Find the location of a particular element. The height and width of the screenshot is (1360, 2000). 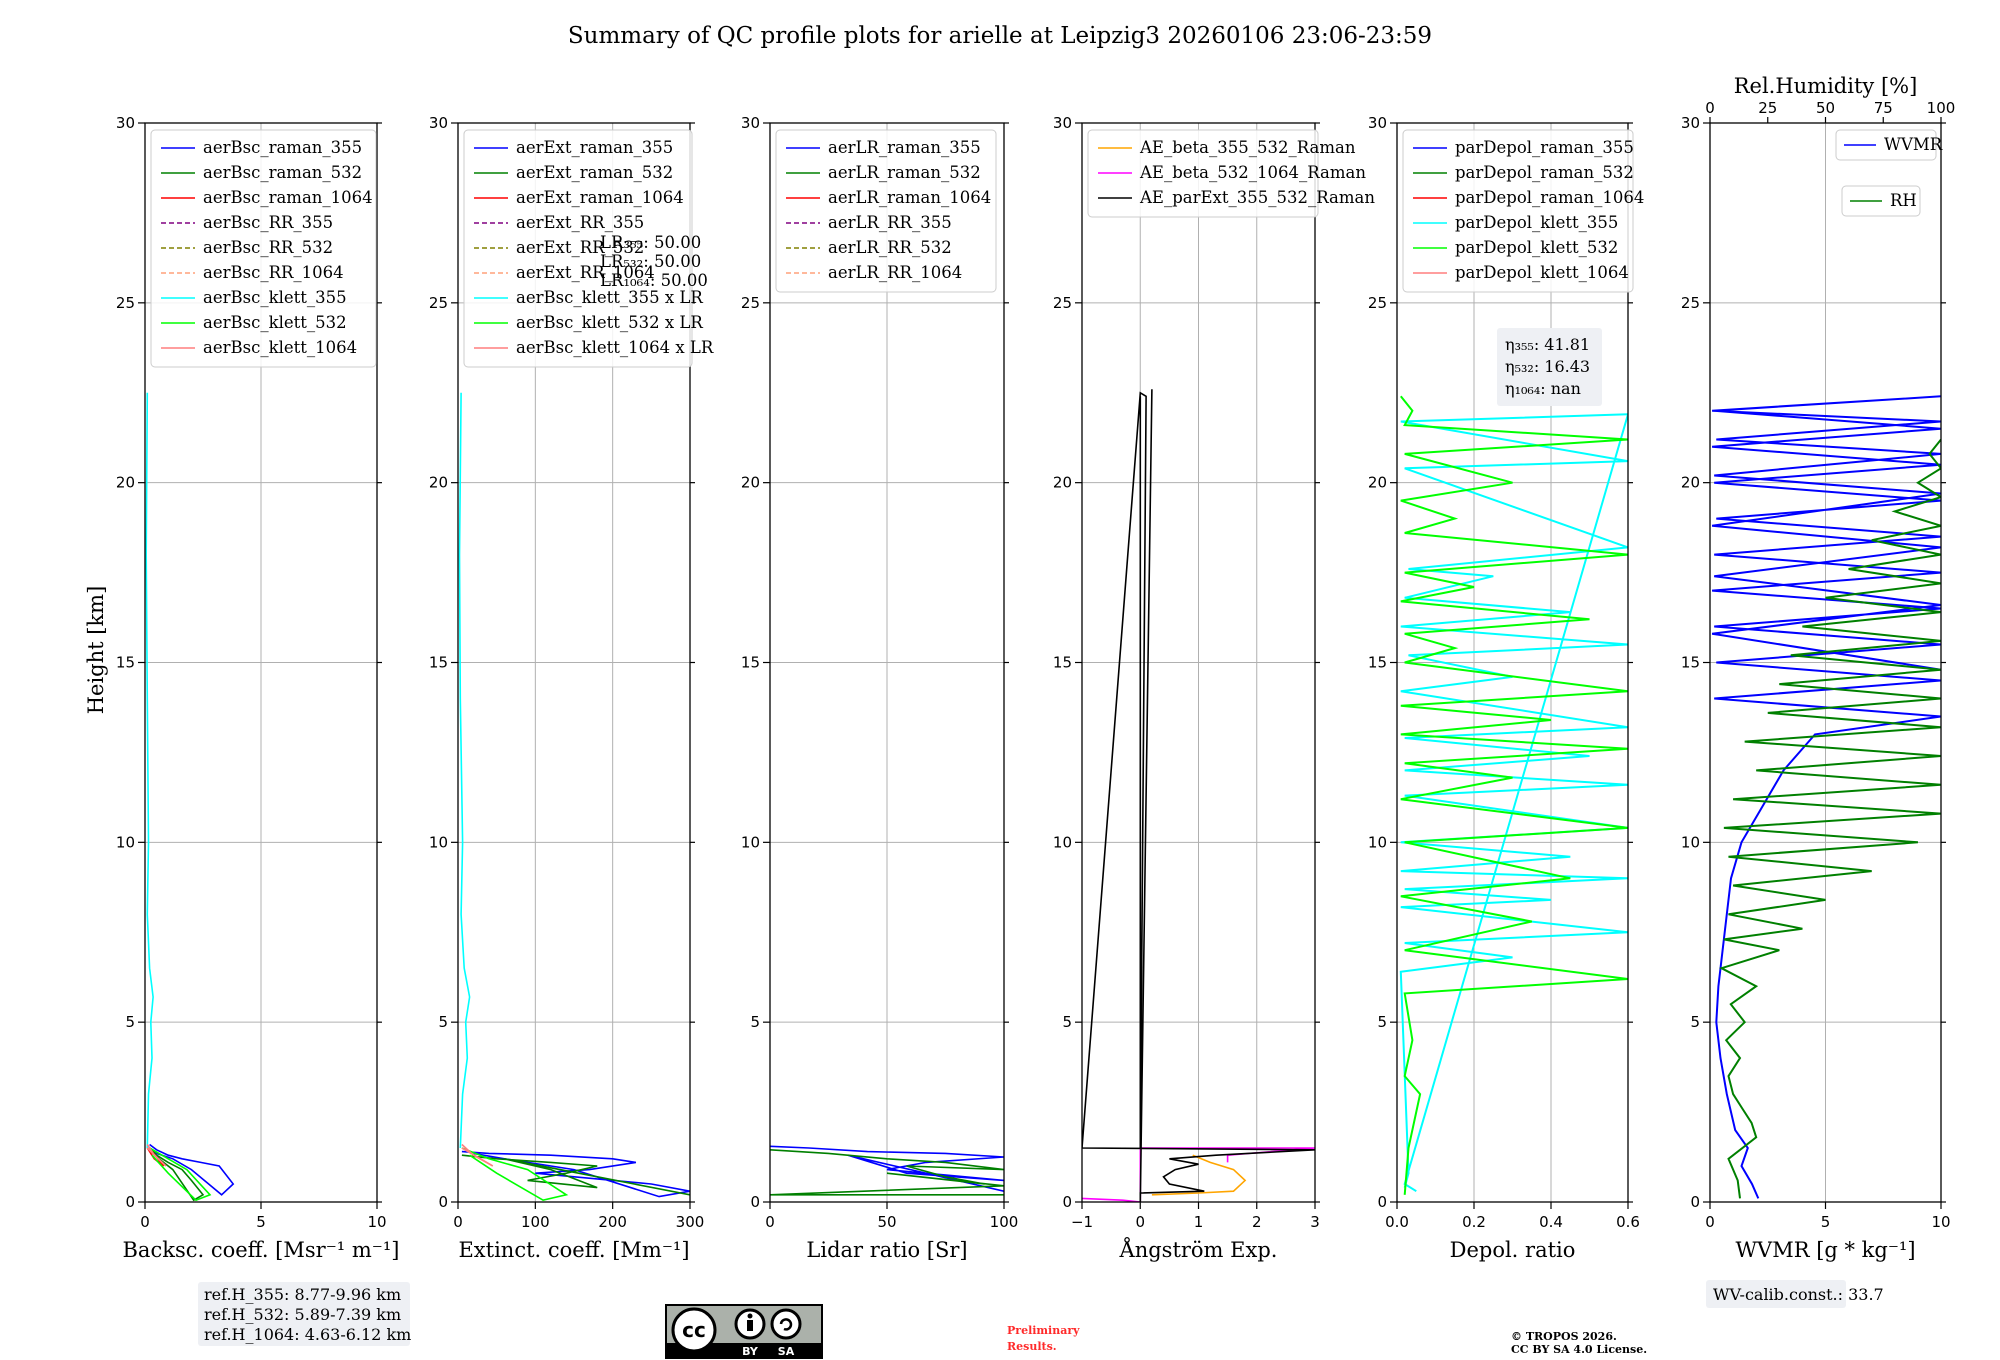

legend-label: aerLR_raman_1064 is located at coordinates (909, 197).